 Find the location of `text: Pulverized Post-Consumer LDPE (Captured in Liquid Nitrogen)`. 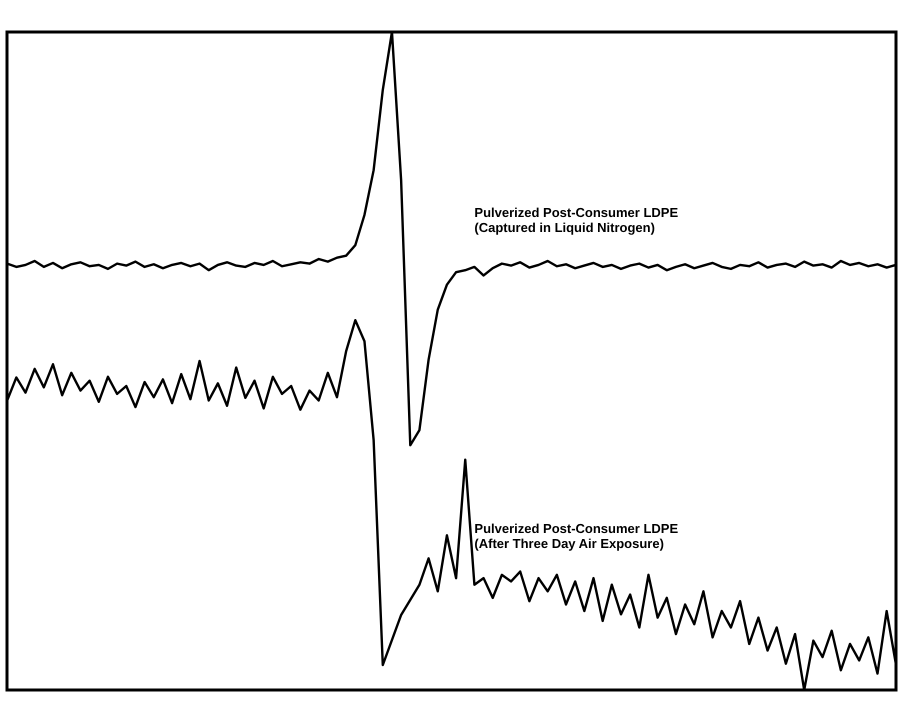

text: Pulverized Post-Consumer LDPE (Captured in Liquid Nitrogen) is located at coordinates (576, 219).